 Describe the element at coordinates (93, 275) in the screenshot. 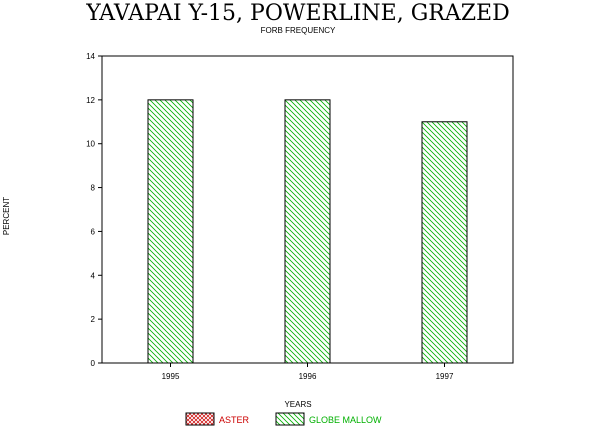

I see `y-tick-label: 4` at that location.